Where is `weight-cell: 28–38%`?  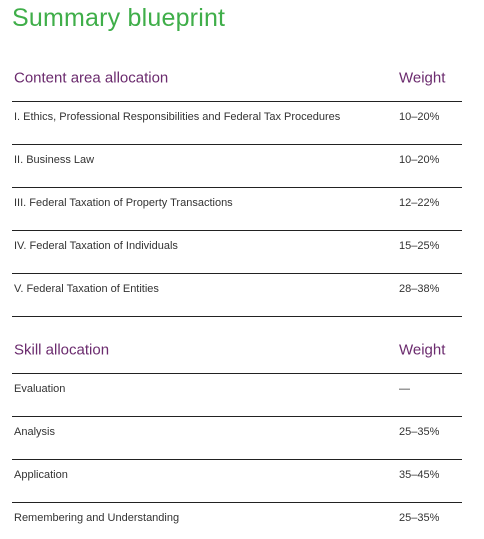
weight-cell: 28–38% is located at coordinates (419, 289).